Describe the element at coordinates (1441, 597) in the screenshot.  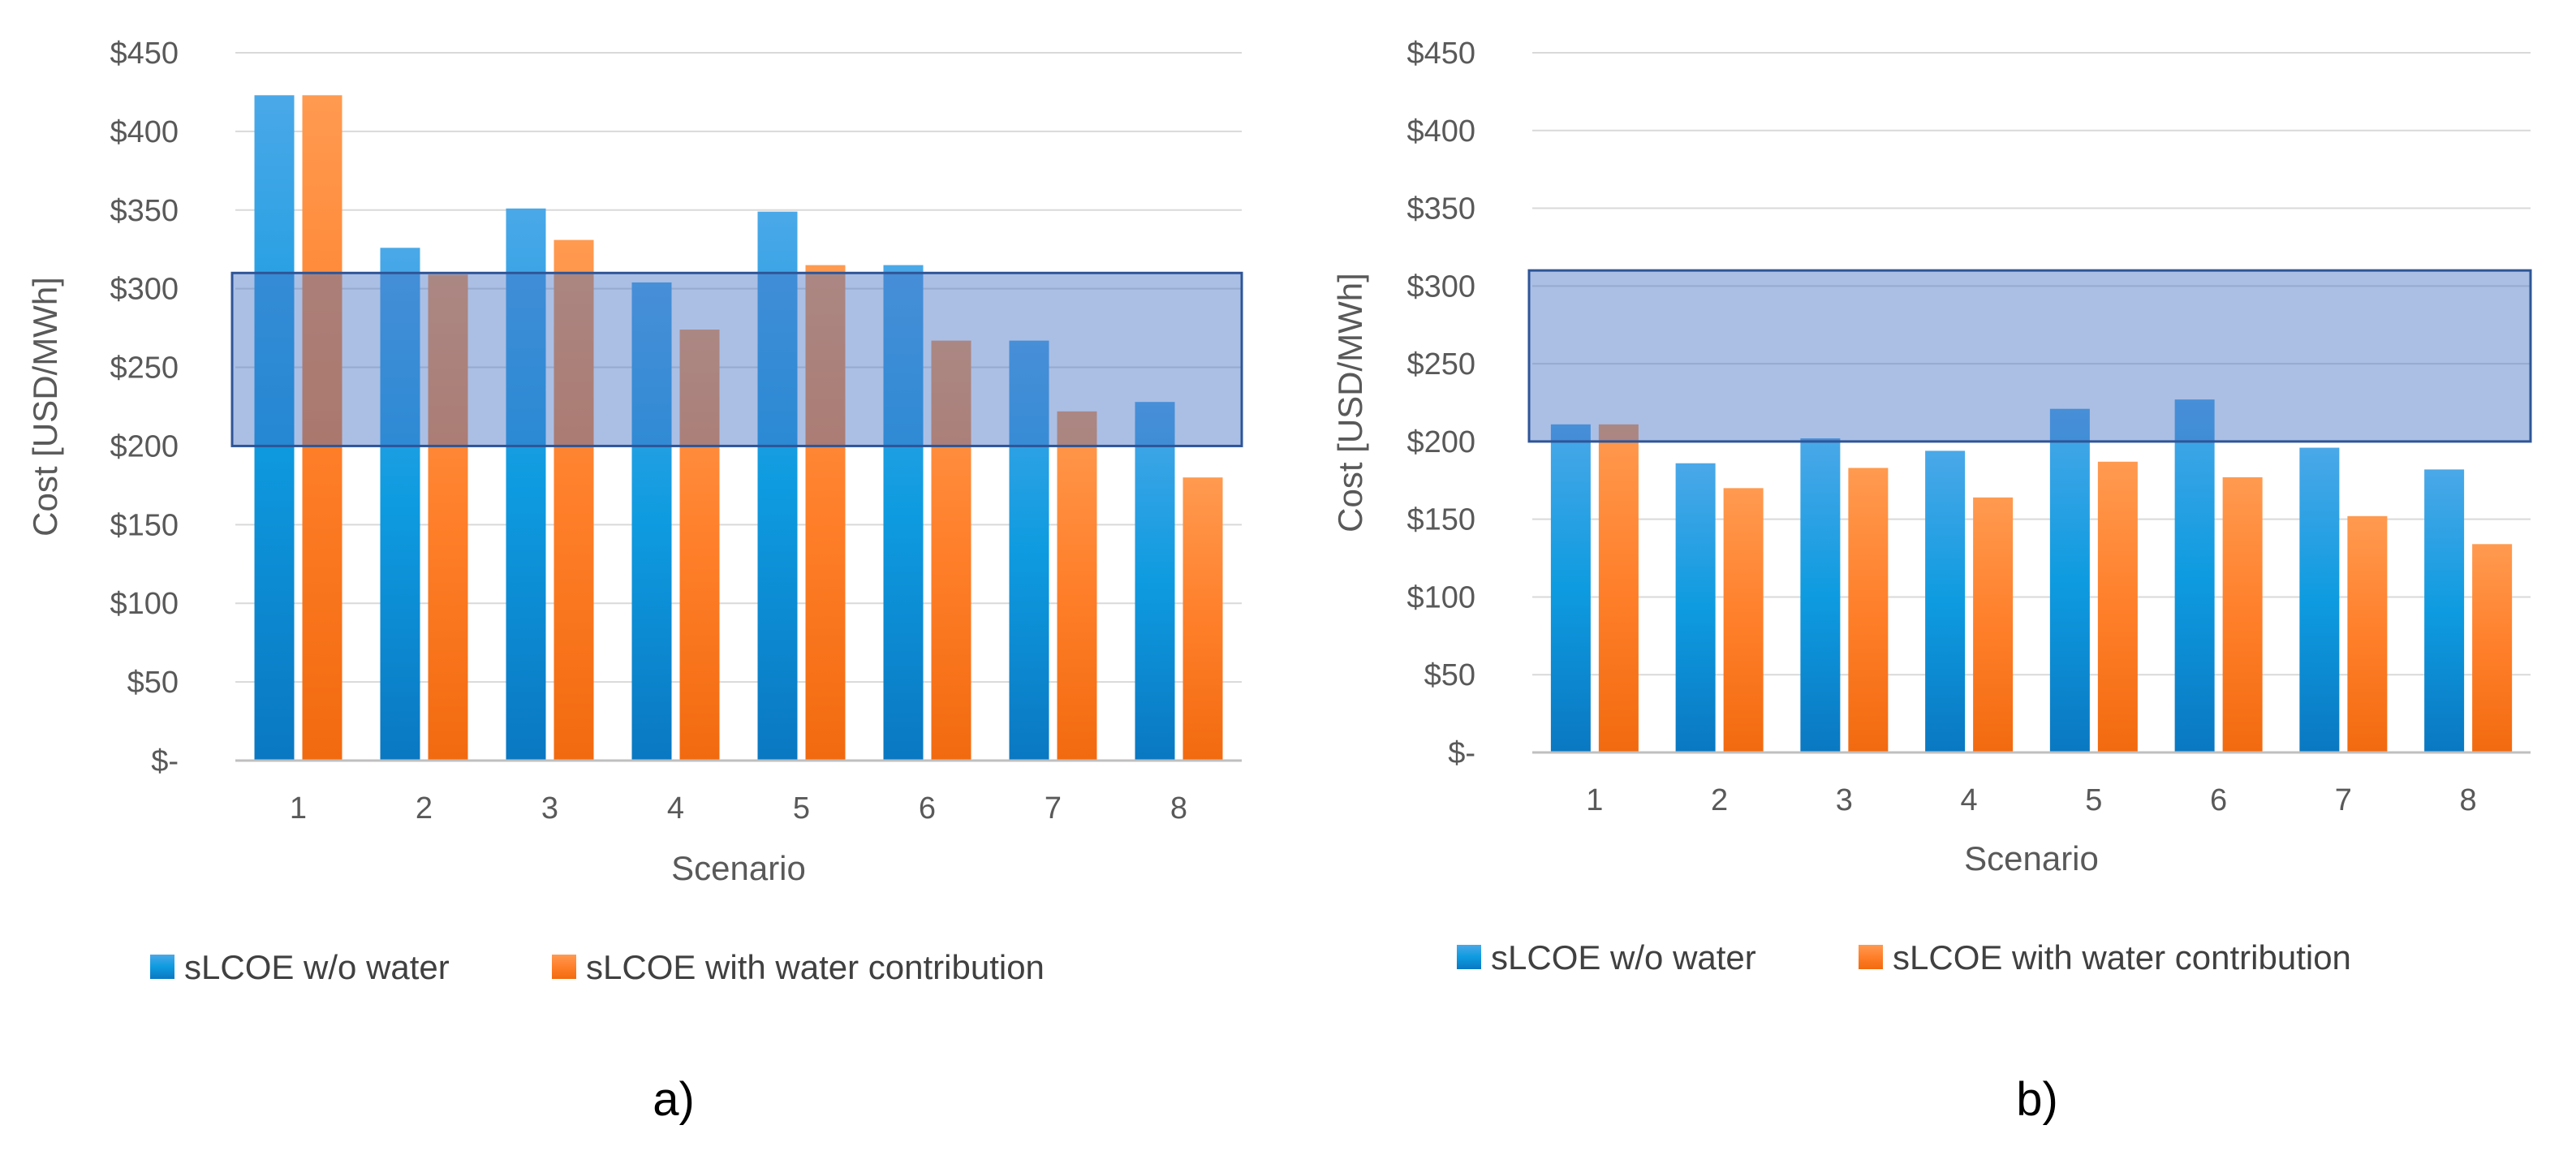
I see `panel-b-y-tick-label: $100` at that location.